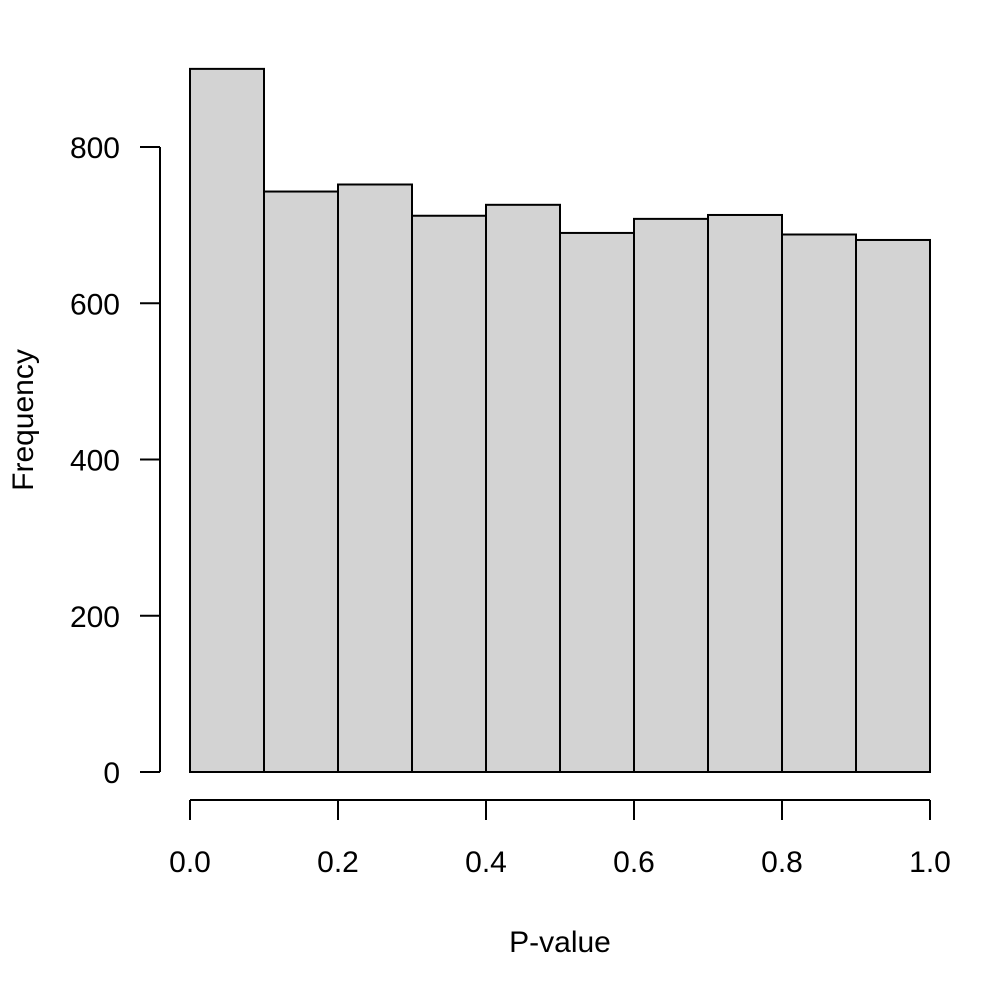  Describe the element at coordinates (190, 862) in the screenshot. I see `x-tick-label-0: 0.0` at that location.